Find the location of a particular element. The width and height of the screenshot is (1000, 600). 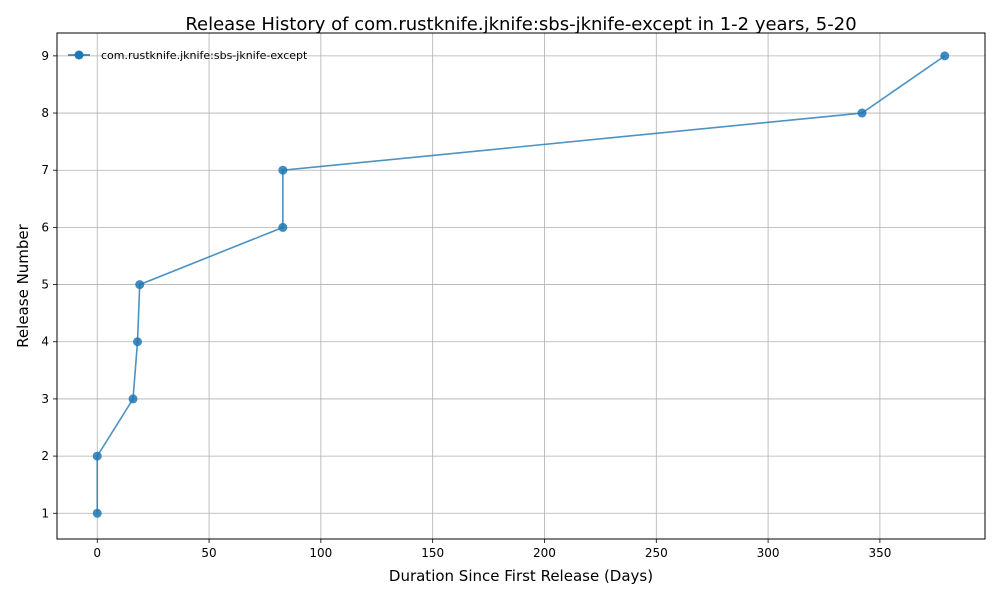

x-tick-label: 350 is located at coordinates (879, 553).